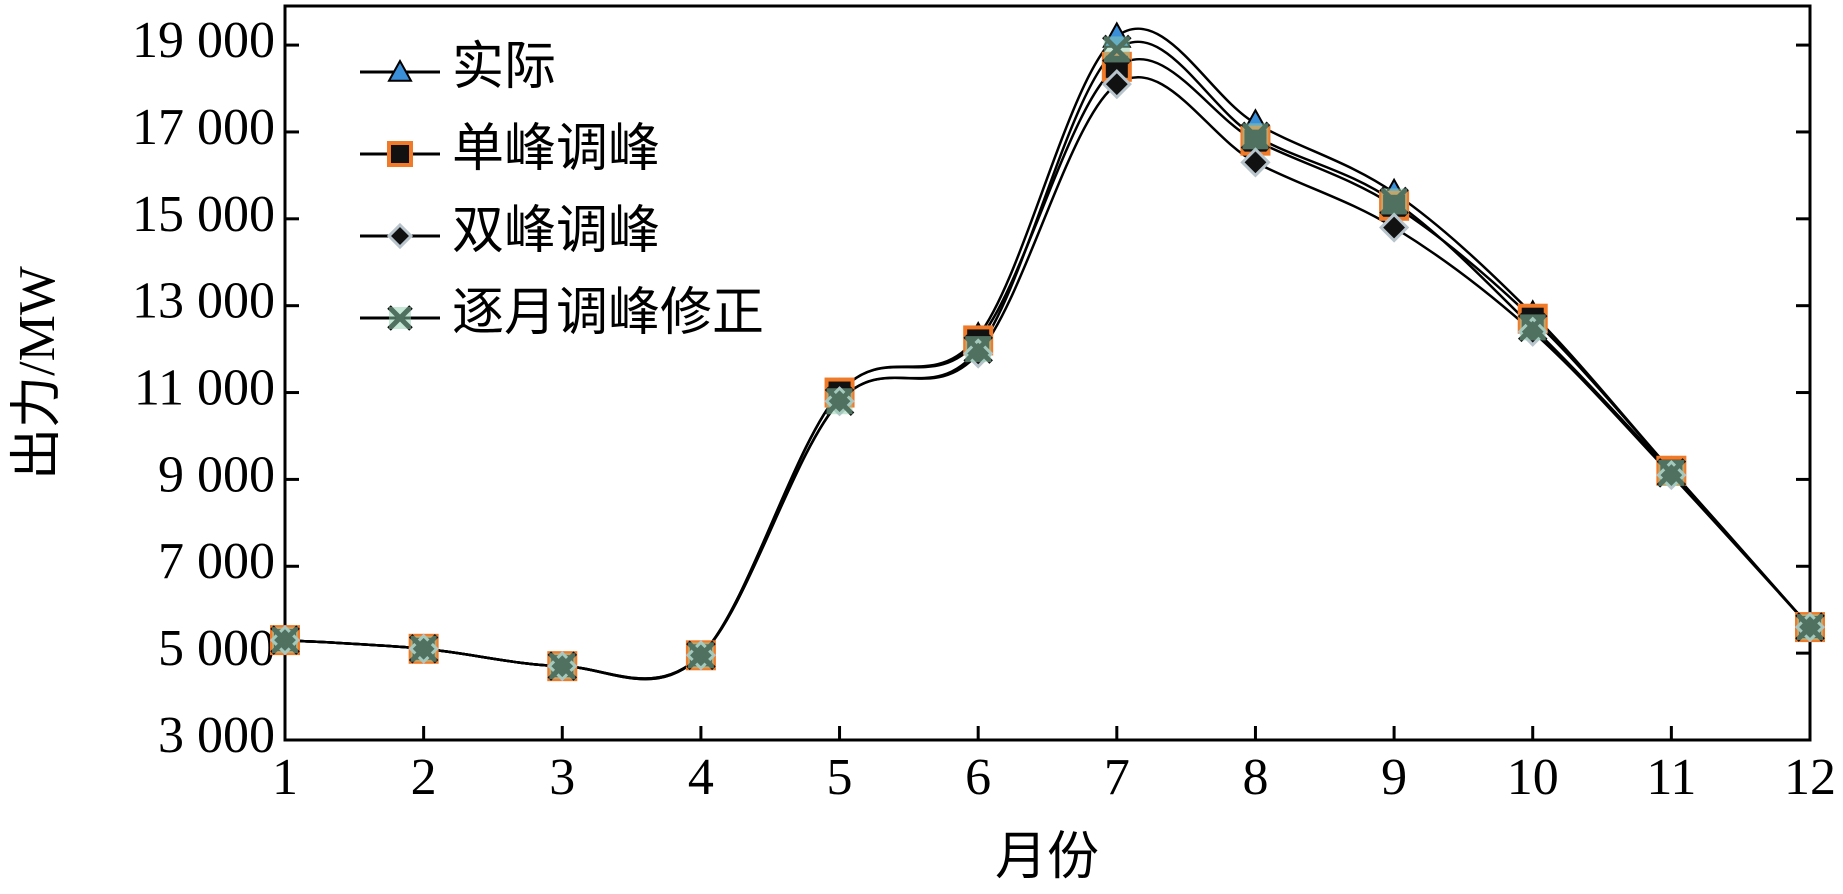  I want to click on x-tick-label: 2, so click(424, 777).